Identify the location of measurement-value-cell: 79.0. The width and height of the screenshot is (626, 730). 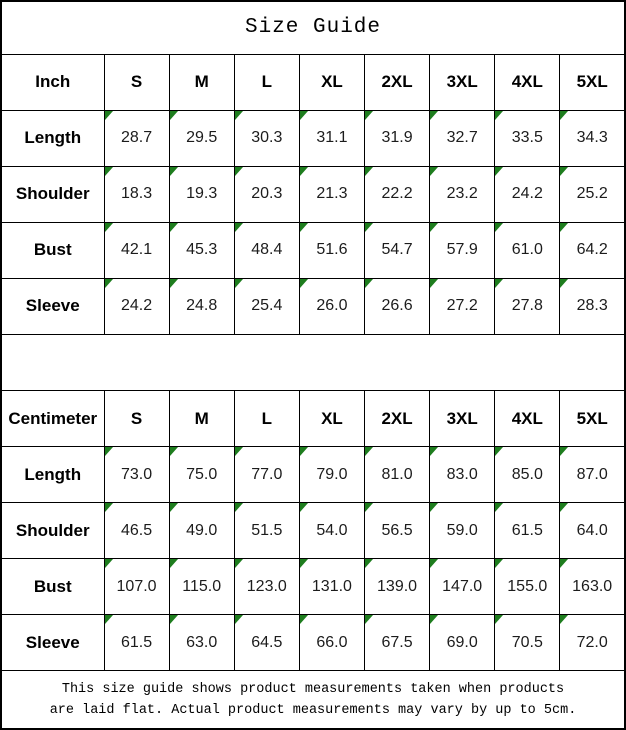
(332, 475).